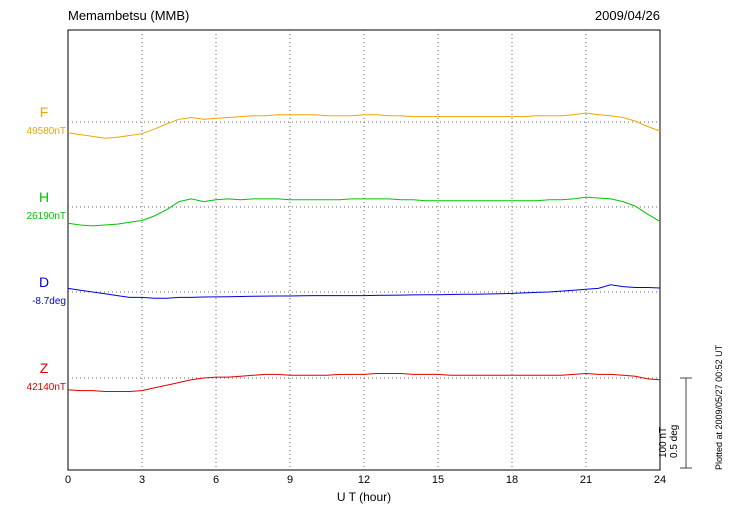 This screenshot has width=730, height=520. Describe the element at coordinates (44, 197) in the screenshot. I see `trace-label-H: H` at that location.